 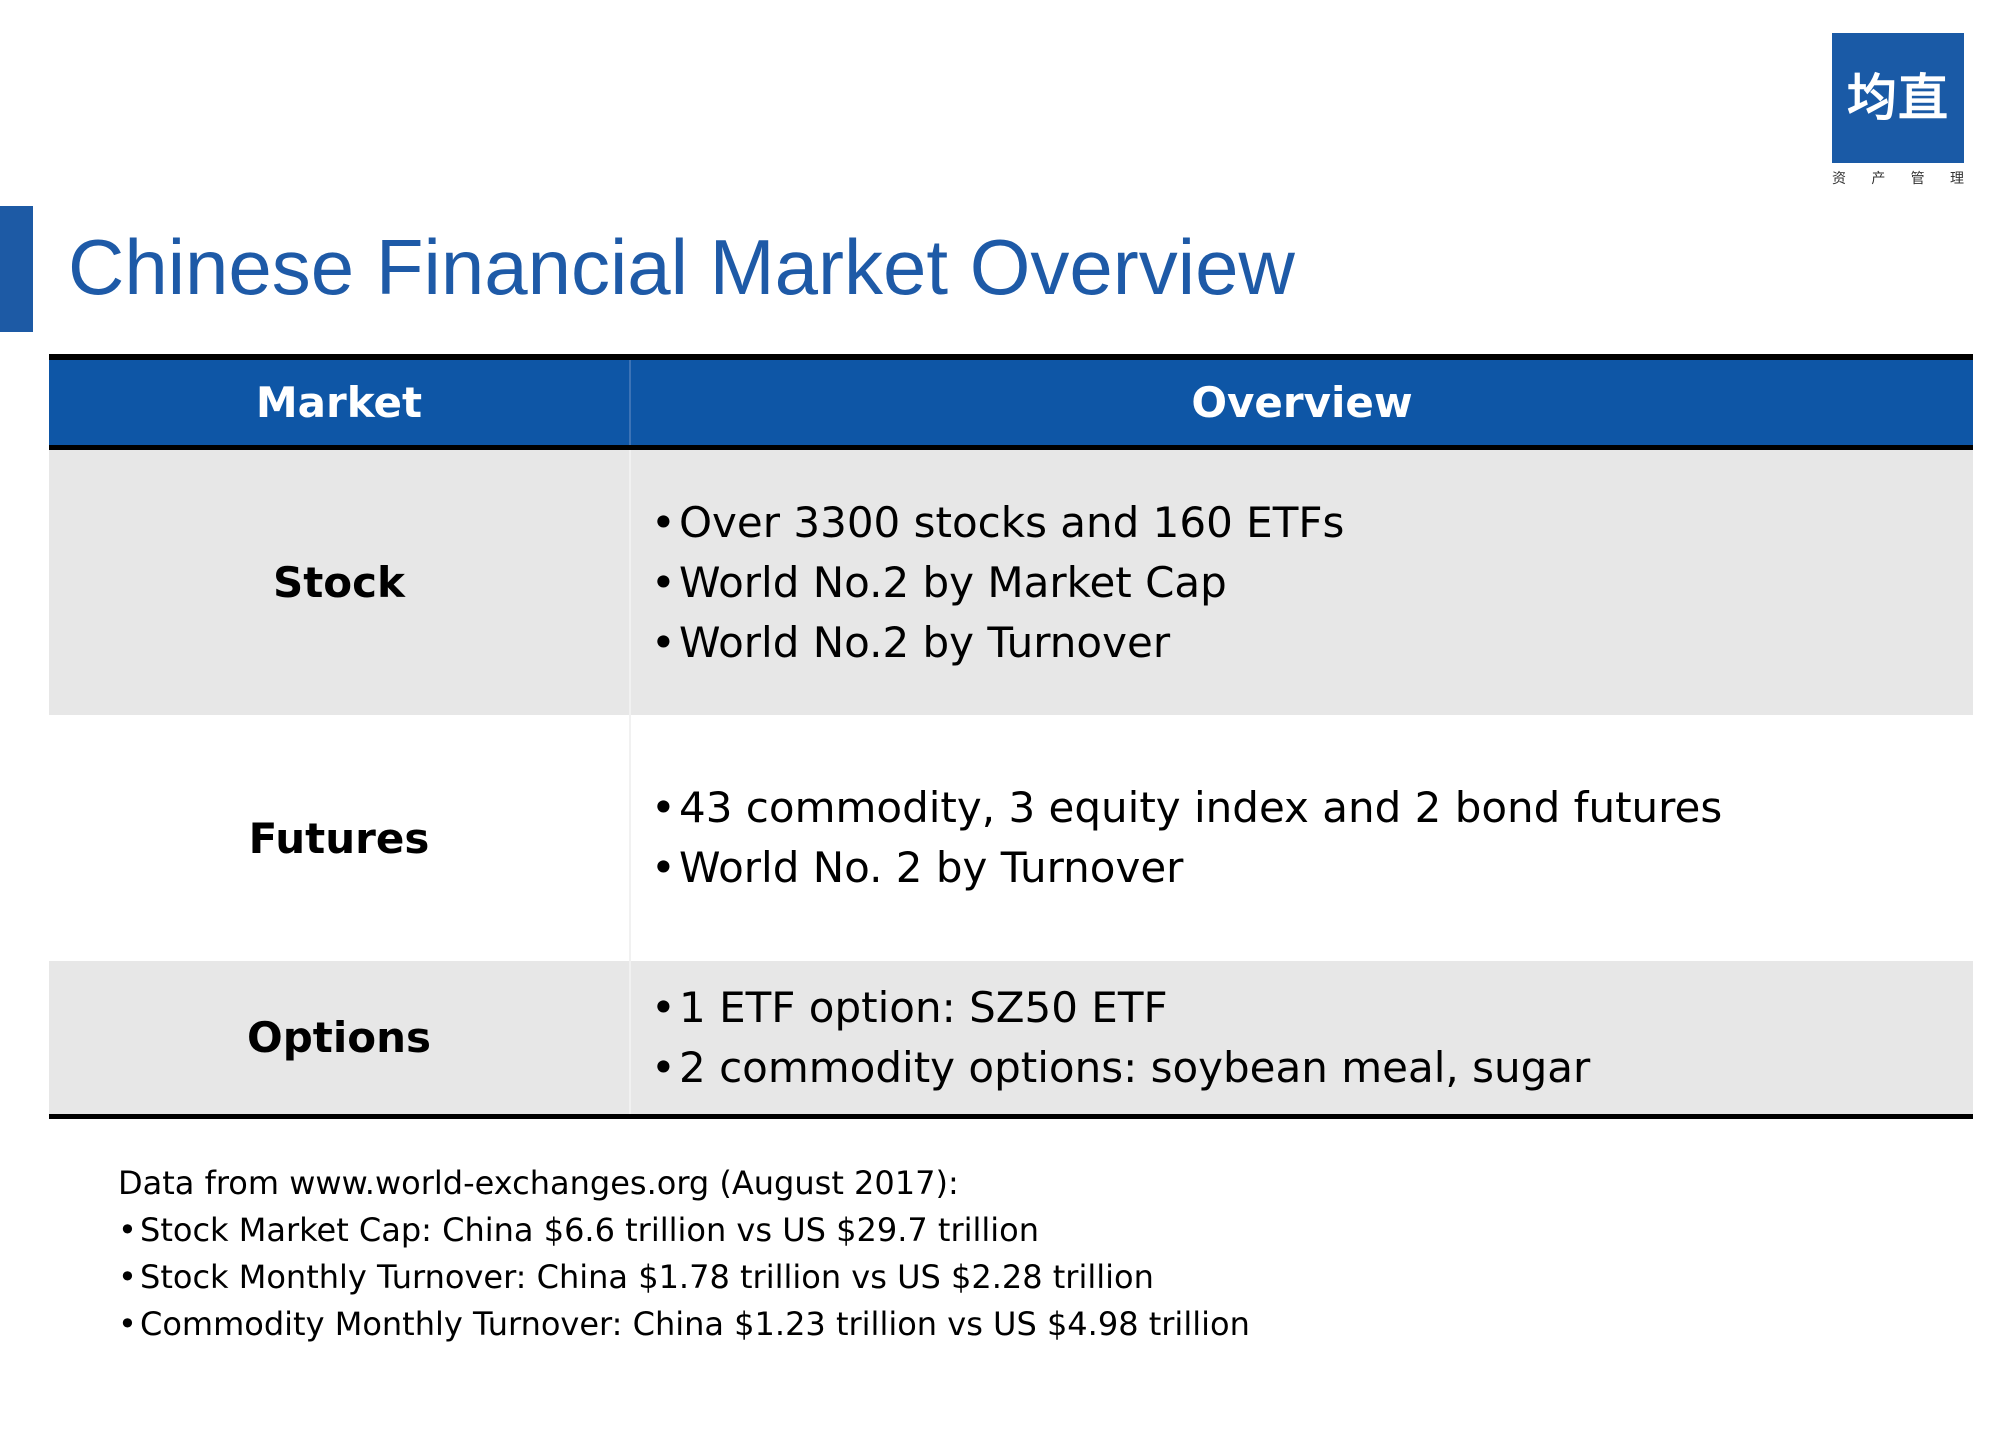 What do you see at coordinates (923, 1007) in the screenshot?
I see `list-item-text: 1 ETF option: SZ50 ETF` at bounding box center [923, 1007].